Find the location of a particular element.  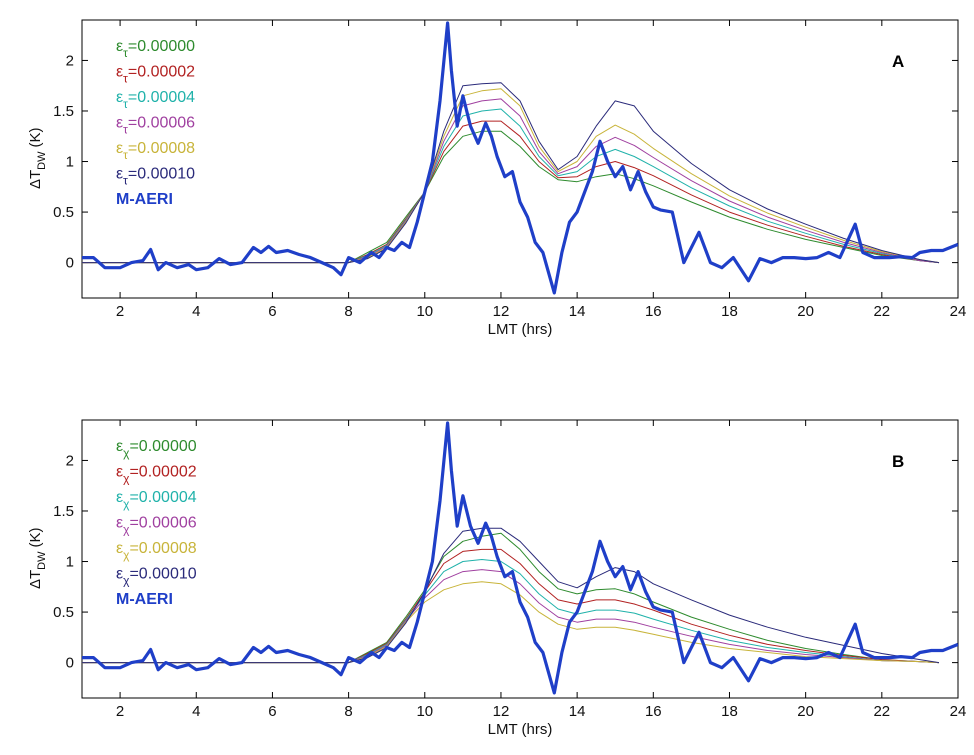

legend-entry: ετ=0.00010 is located at coordinates (155, 177).